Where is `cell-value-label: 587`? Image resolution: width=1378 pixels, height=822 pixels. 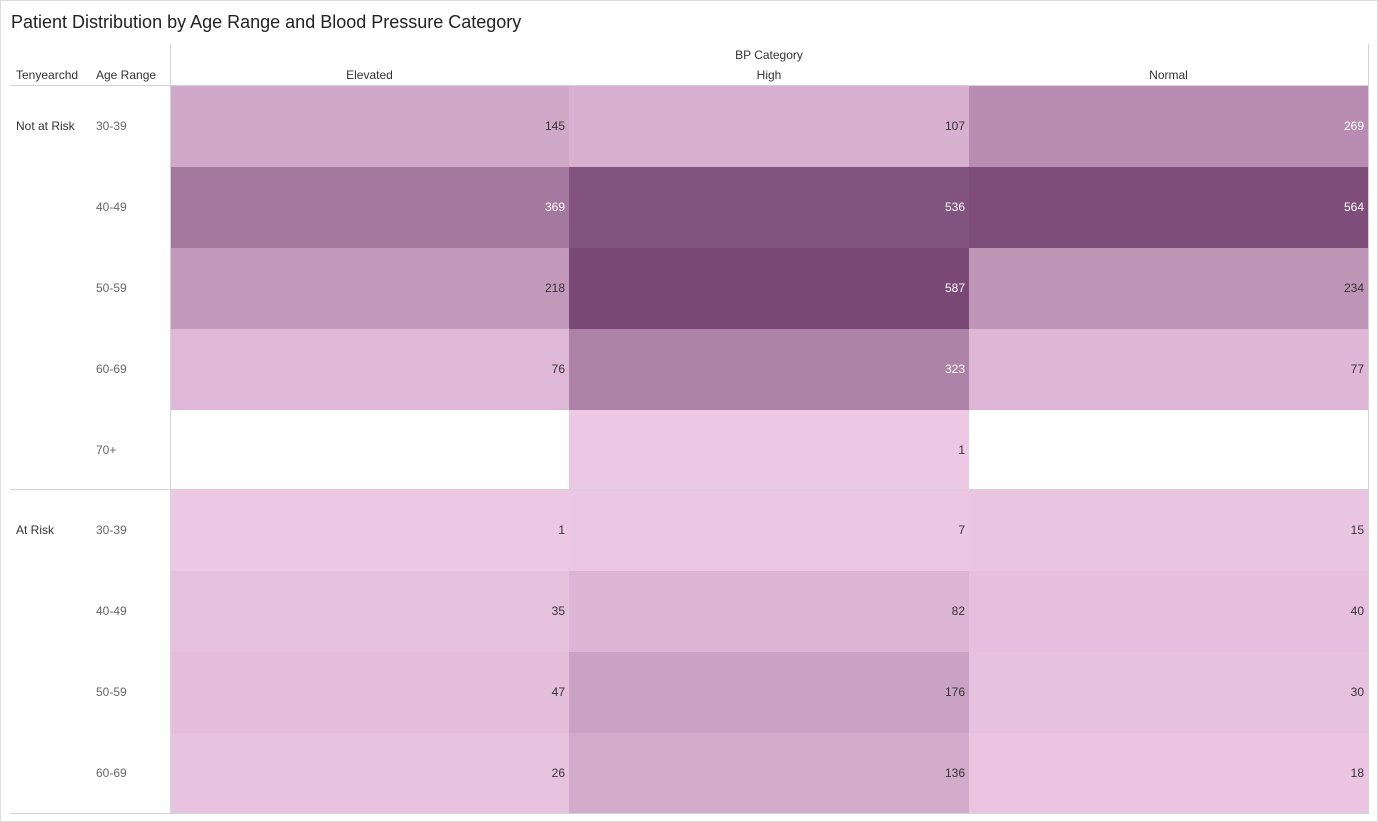 cell-value-label: 587 is located at coordinates (954, 287).